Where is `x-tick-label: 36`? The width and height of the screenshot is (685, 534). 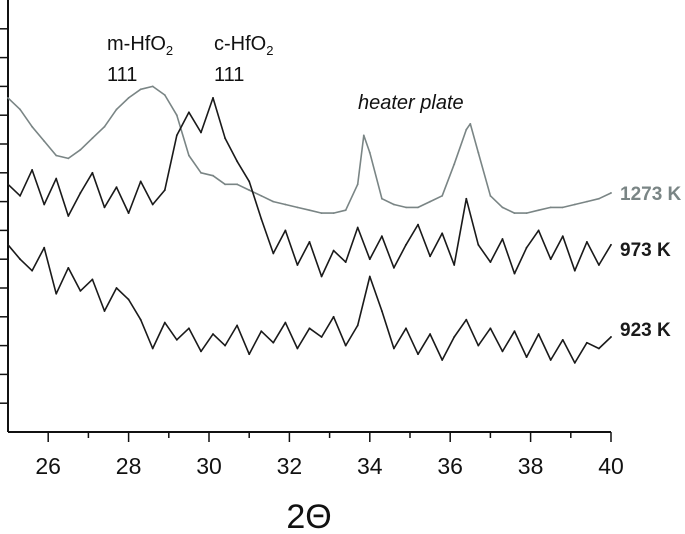 x-tick-label: 36 is located at coordinates (450, 466).